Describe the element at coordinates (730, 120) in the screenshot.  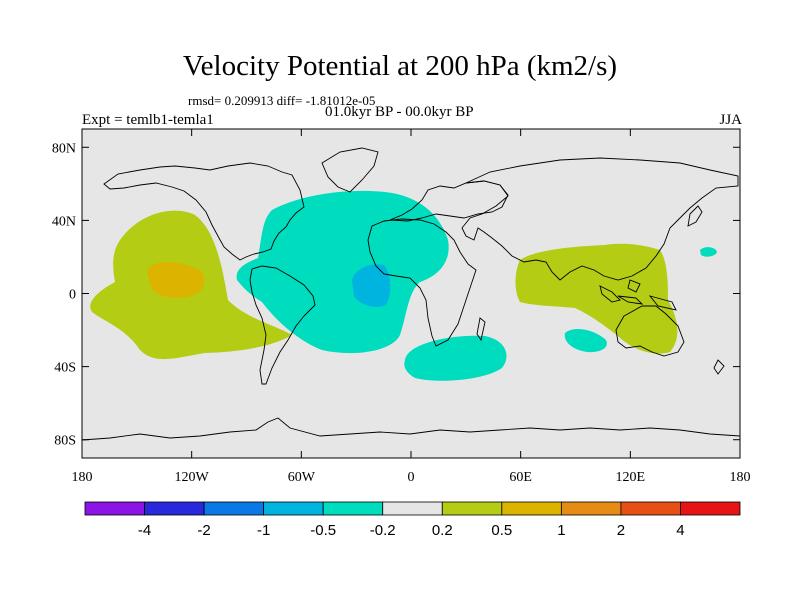
I see `season-label: JJA` at that location.